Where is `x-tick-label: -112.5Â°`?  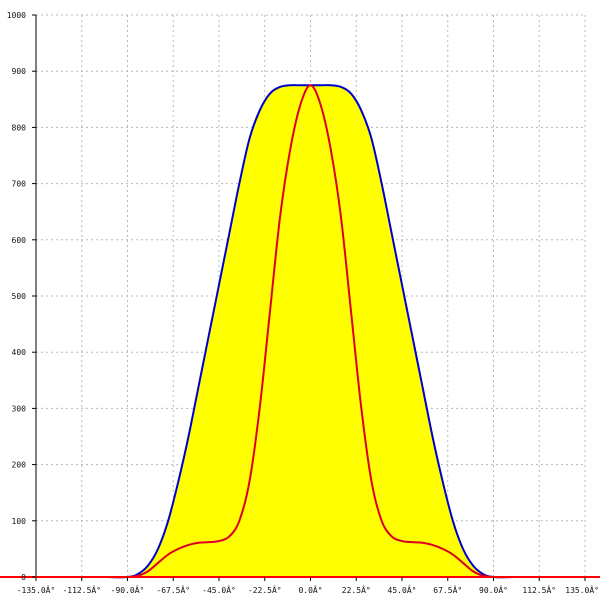
x-tick-label: -112.5Â° is located at coordinates (81, 589).